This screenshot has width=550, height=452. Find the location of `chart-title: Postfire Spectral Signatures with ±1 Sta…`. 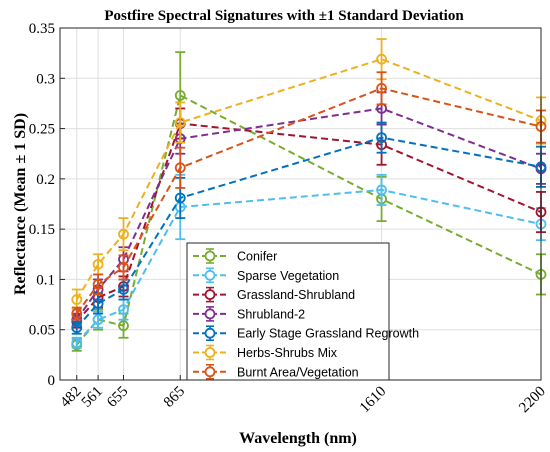

chart-title: Postfire Spectral Signatures with ±1 Sta… is located at coordinates (284, 16).